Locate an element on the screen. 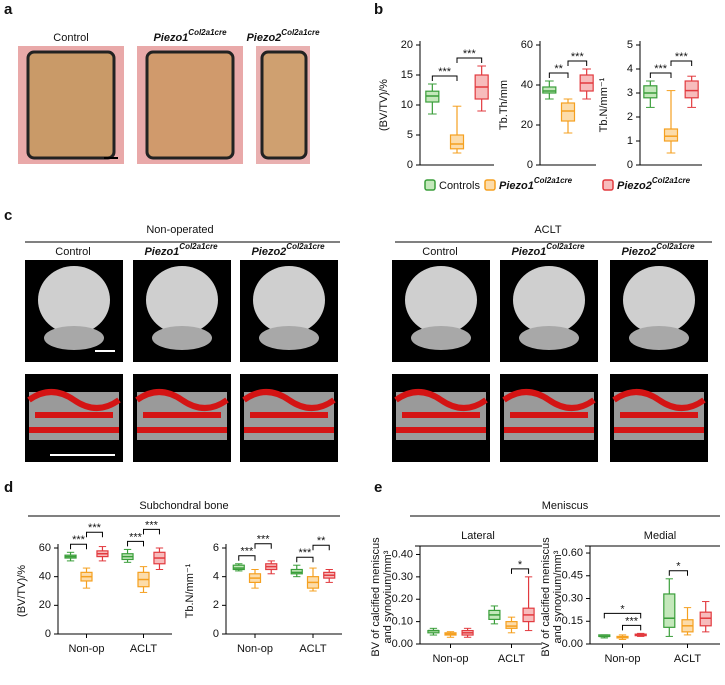  y-tick-label: 4 is located at coordinates (216, 577).